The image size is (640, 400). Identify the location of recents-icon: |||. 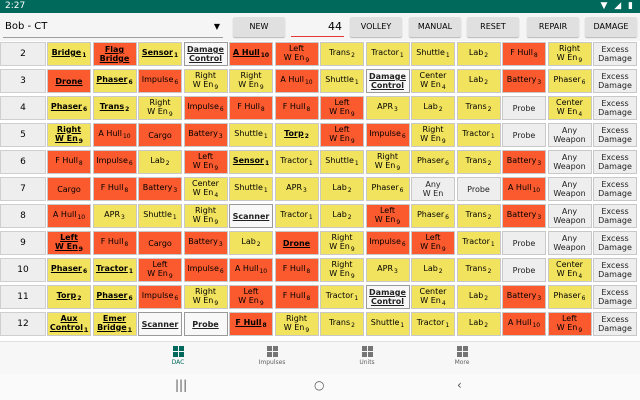
(181, 385).